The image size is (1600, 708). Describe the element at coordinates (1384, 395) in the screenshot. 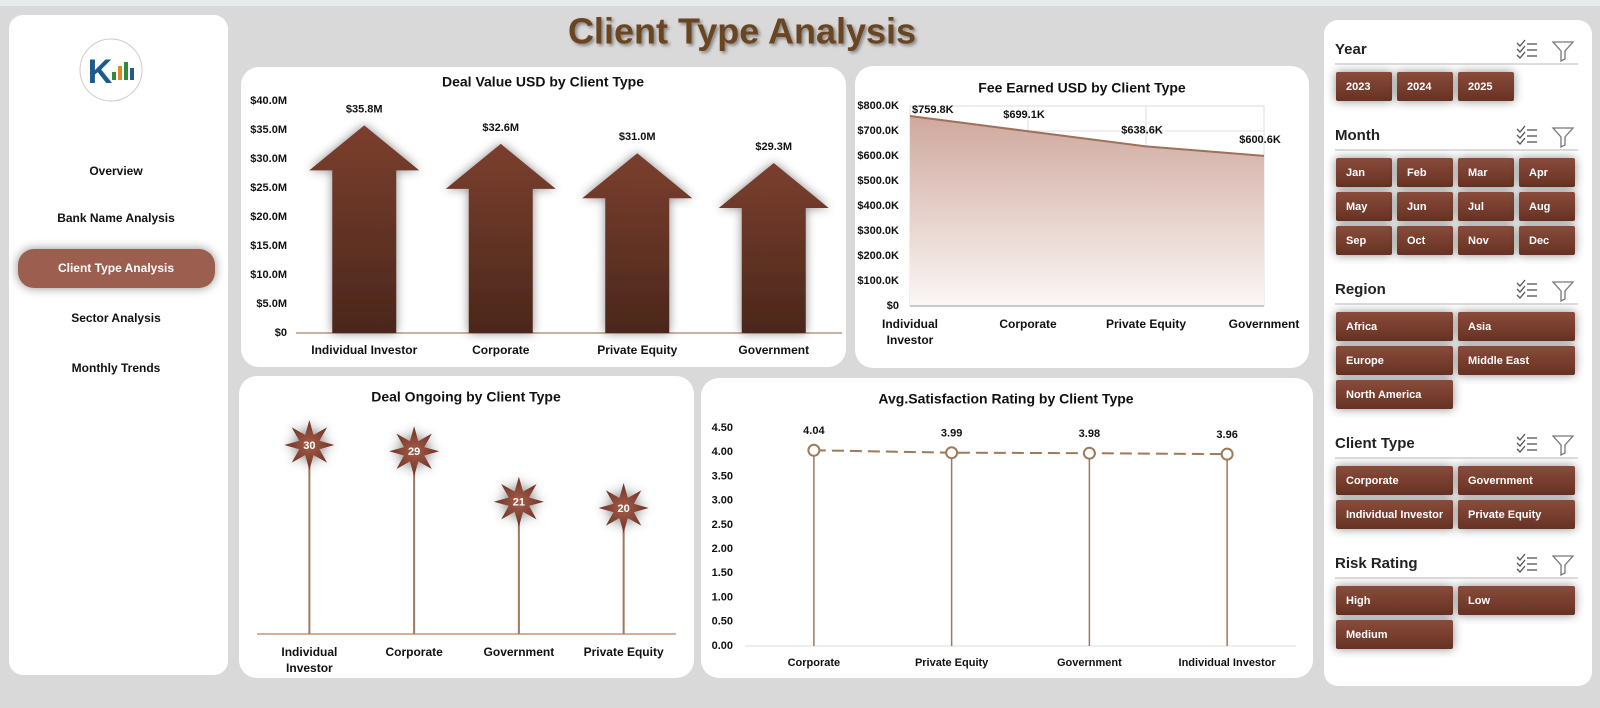

I see `slicer-item: North America` at that location.